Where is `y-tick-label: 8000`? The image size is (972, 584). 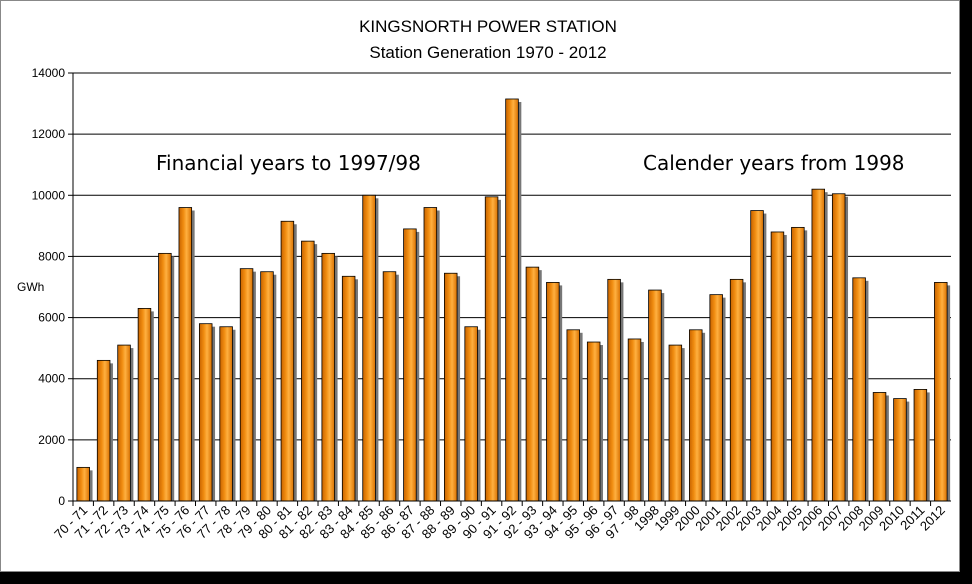
y-tick-label: 8000 is located at coordinates (51, 256).